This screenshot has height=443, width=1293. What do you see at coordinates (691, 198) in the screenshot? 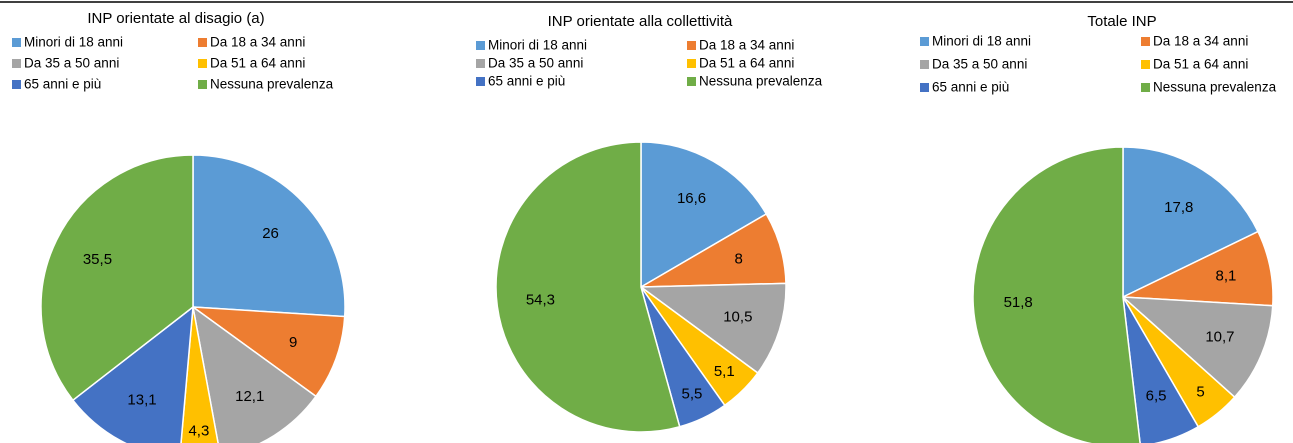
I see `value-label: 16,6` at bounding box center [691, 198].